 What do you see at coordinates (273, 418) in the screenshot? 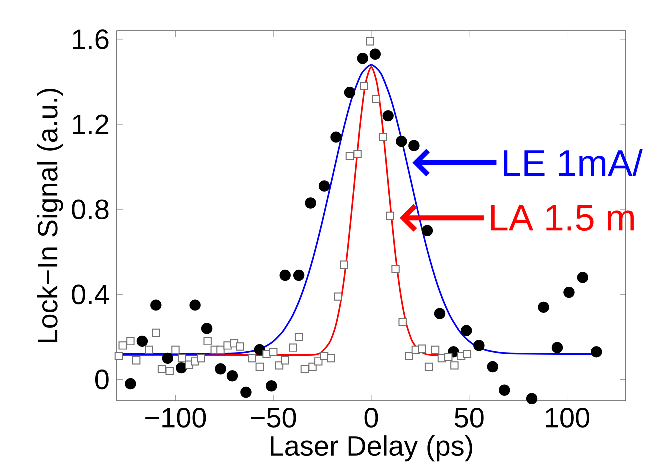
I see `x-tick-label: −50` at bounding box center [273, 418].